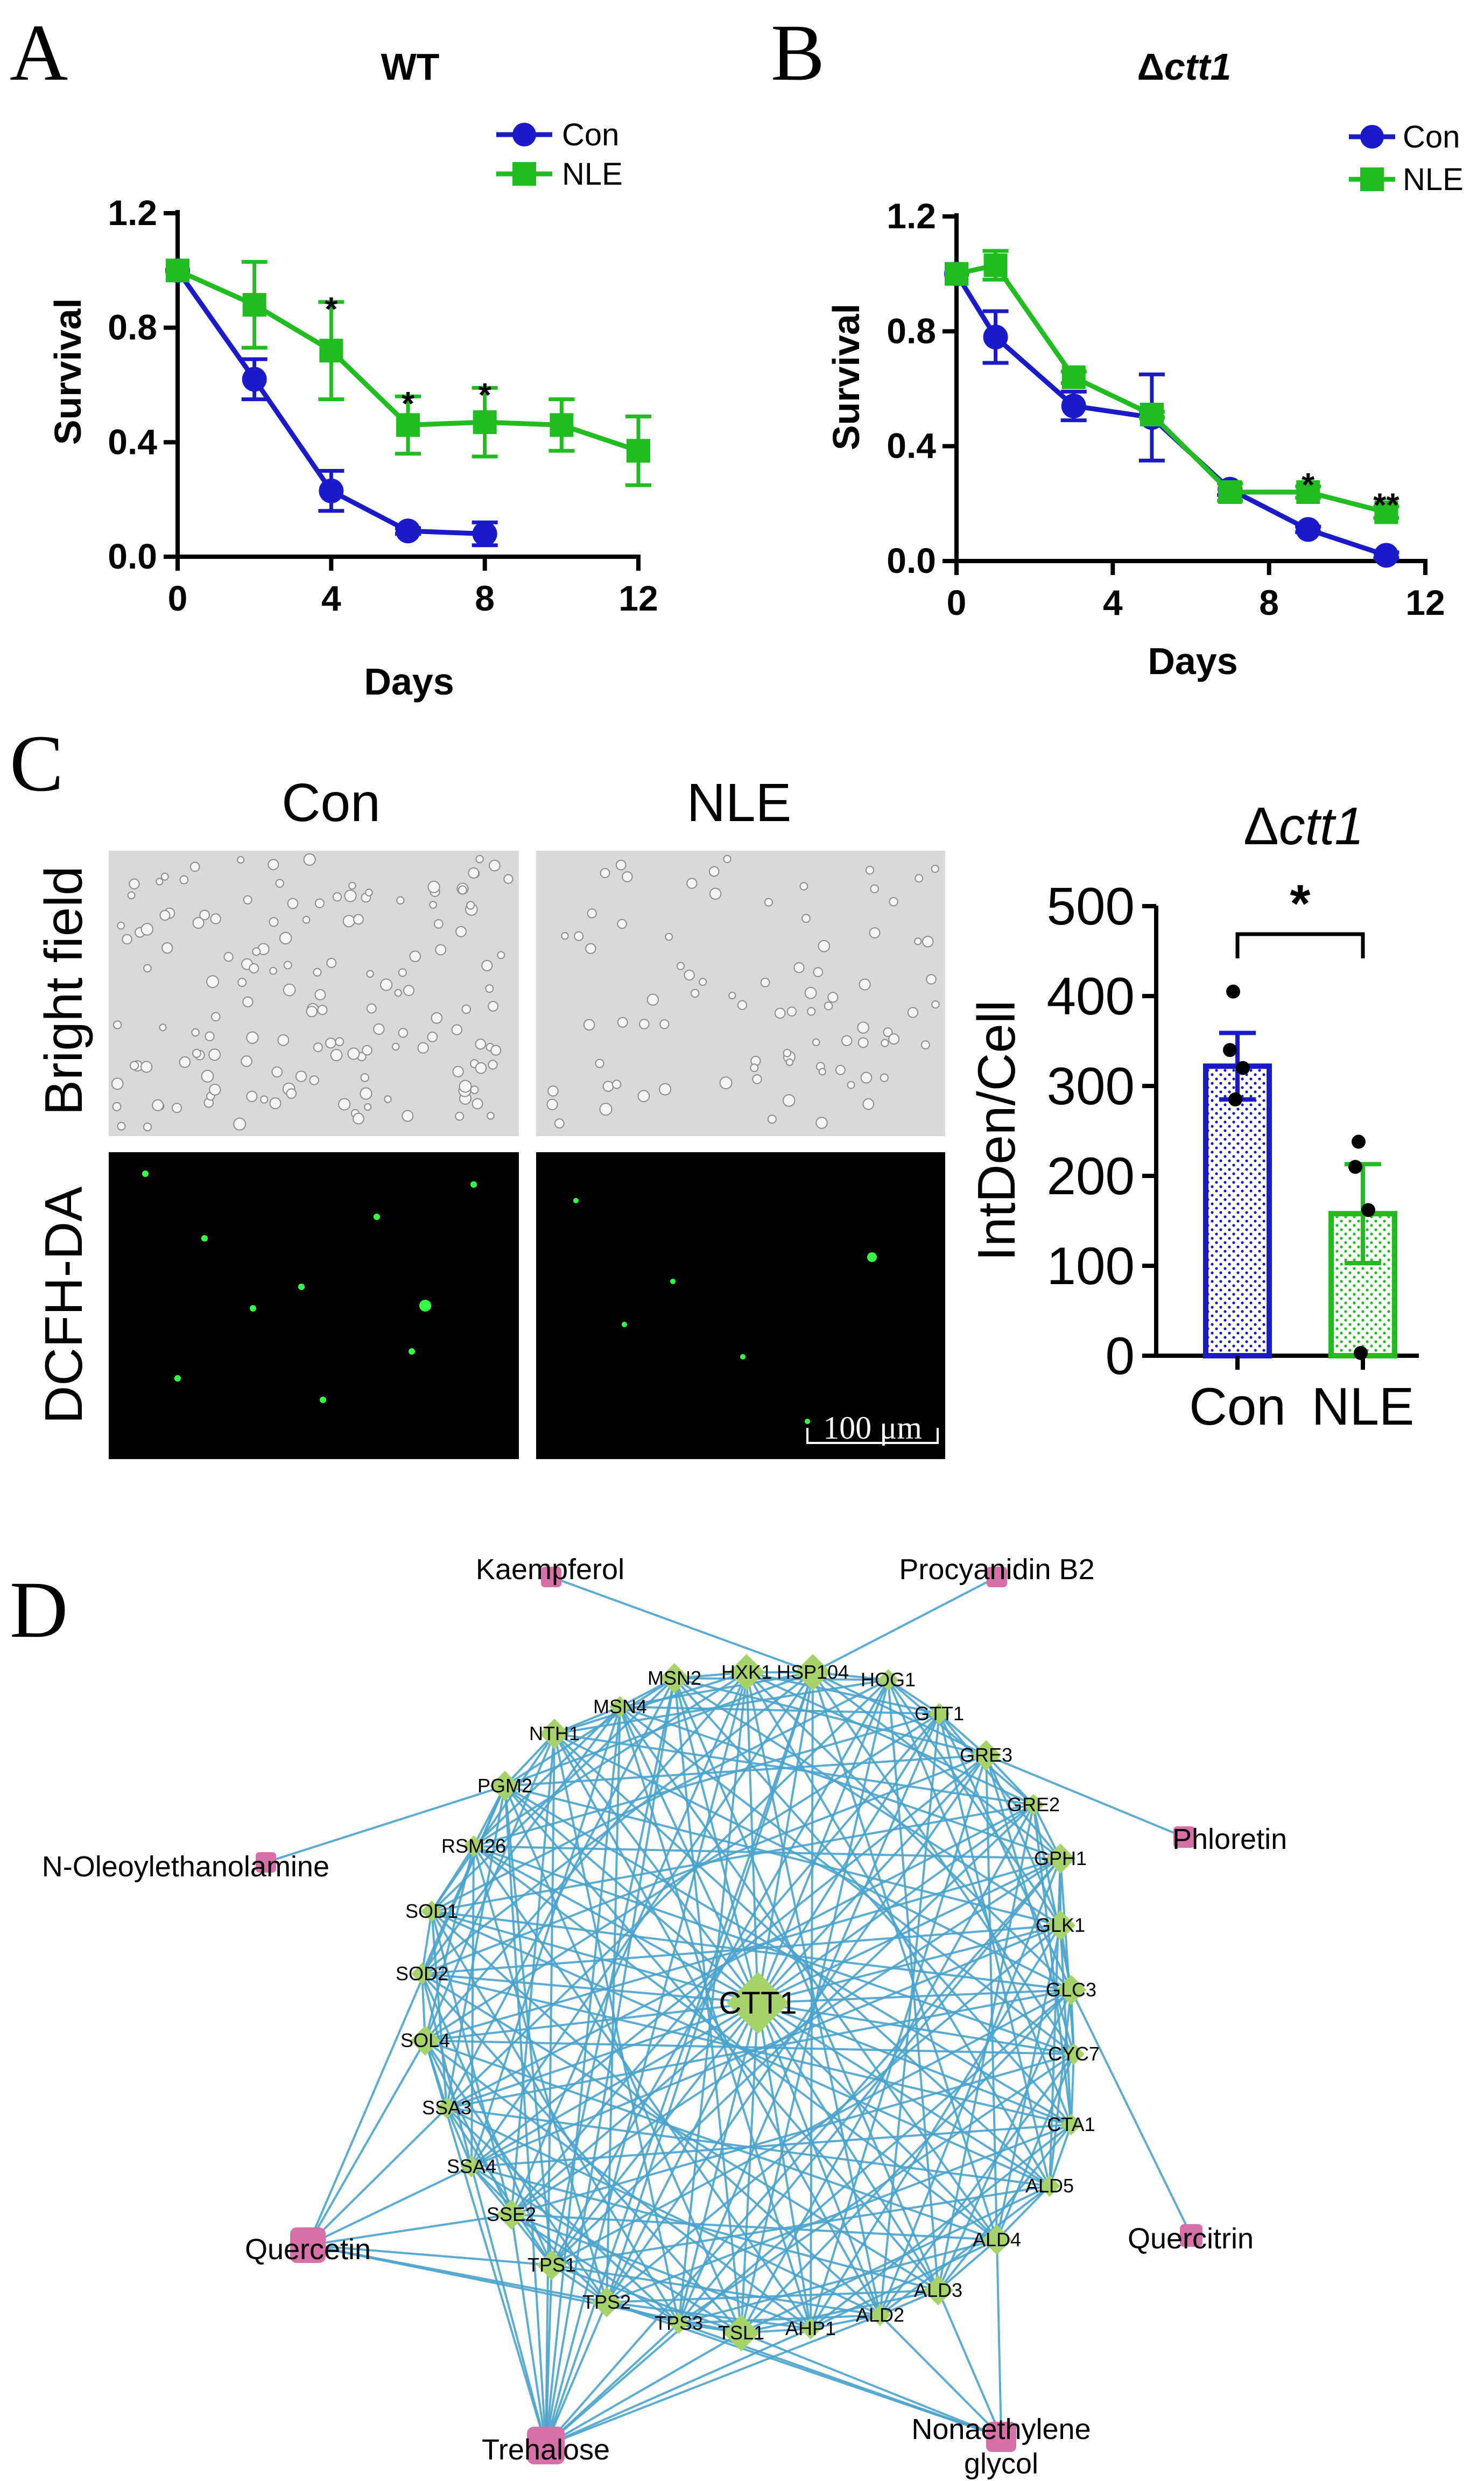  I want to click on edge-glk1-ssa4, so click(766, 2046).